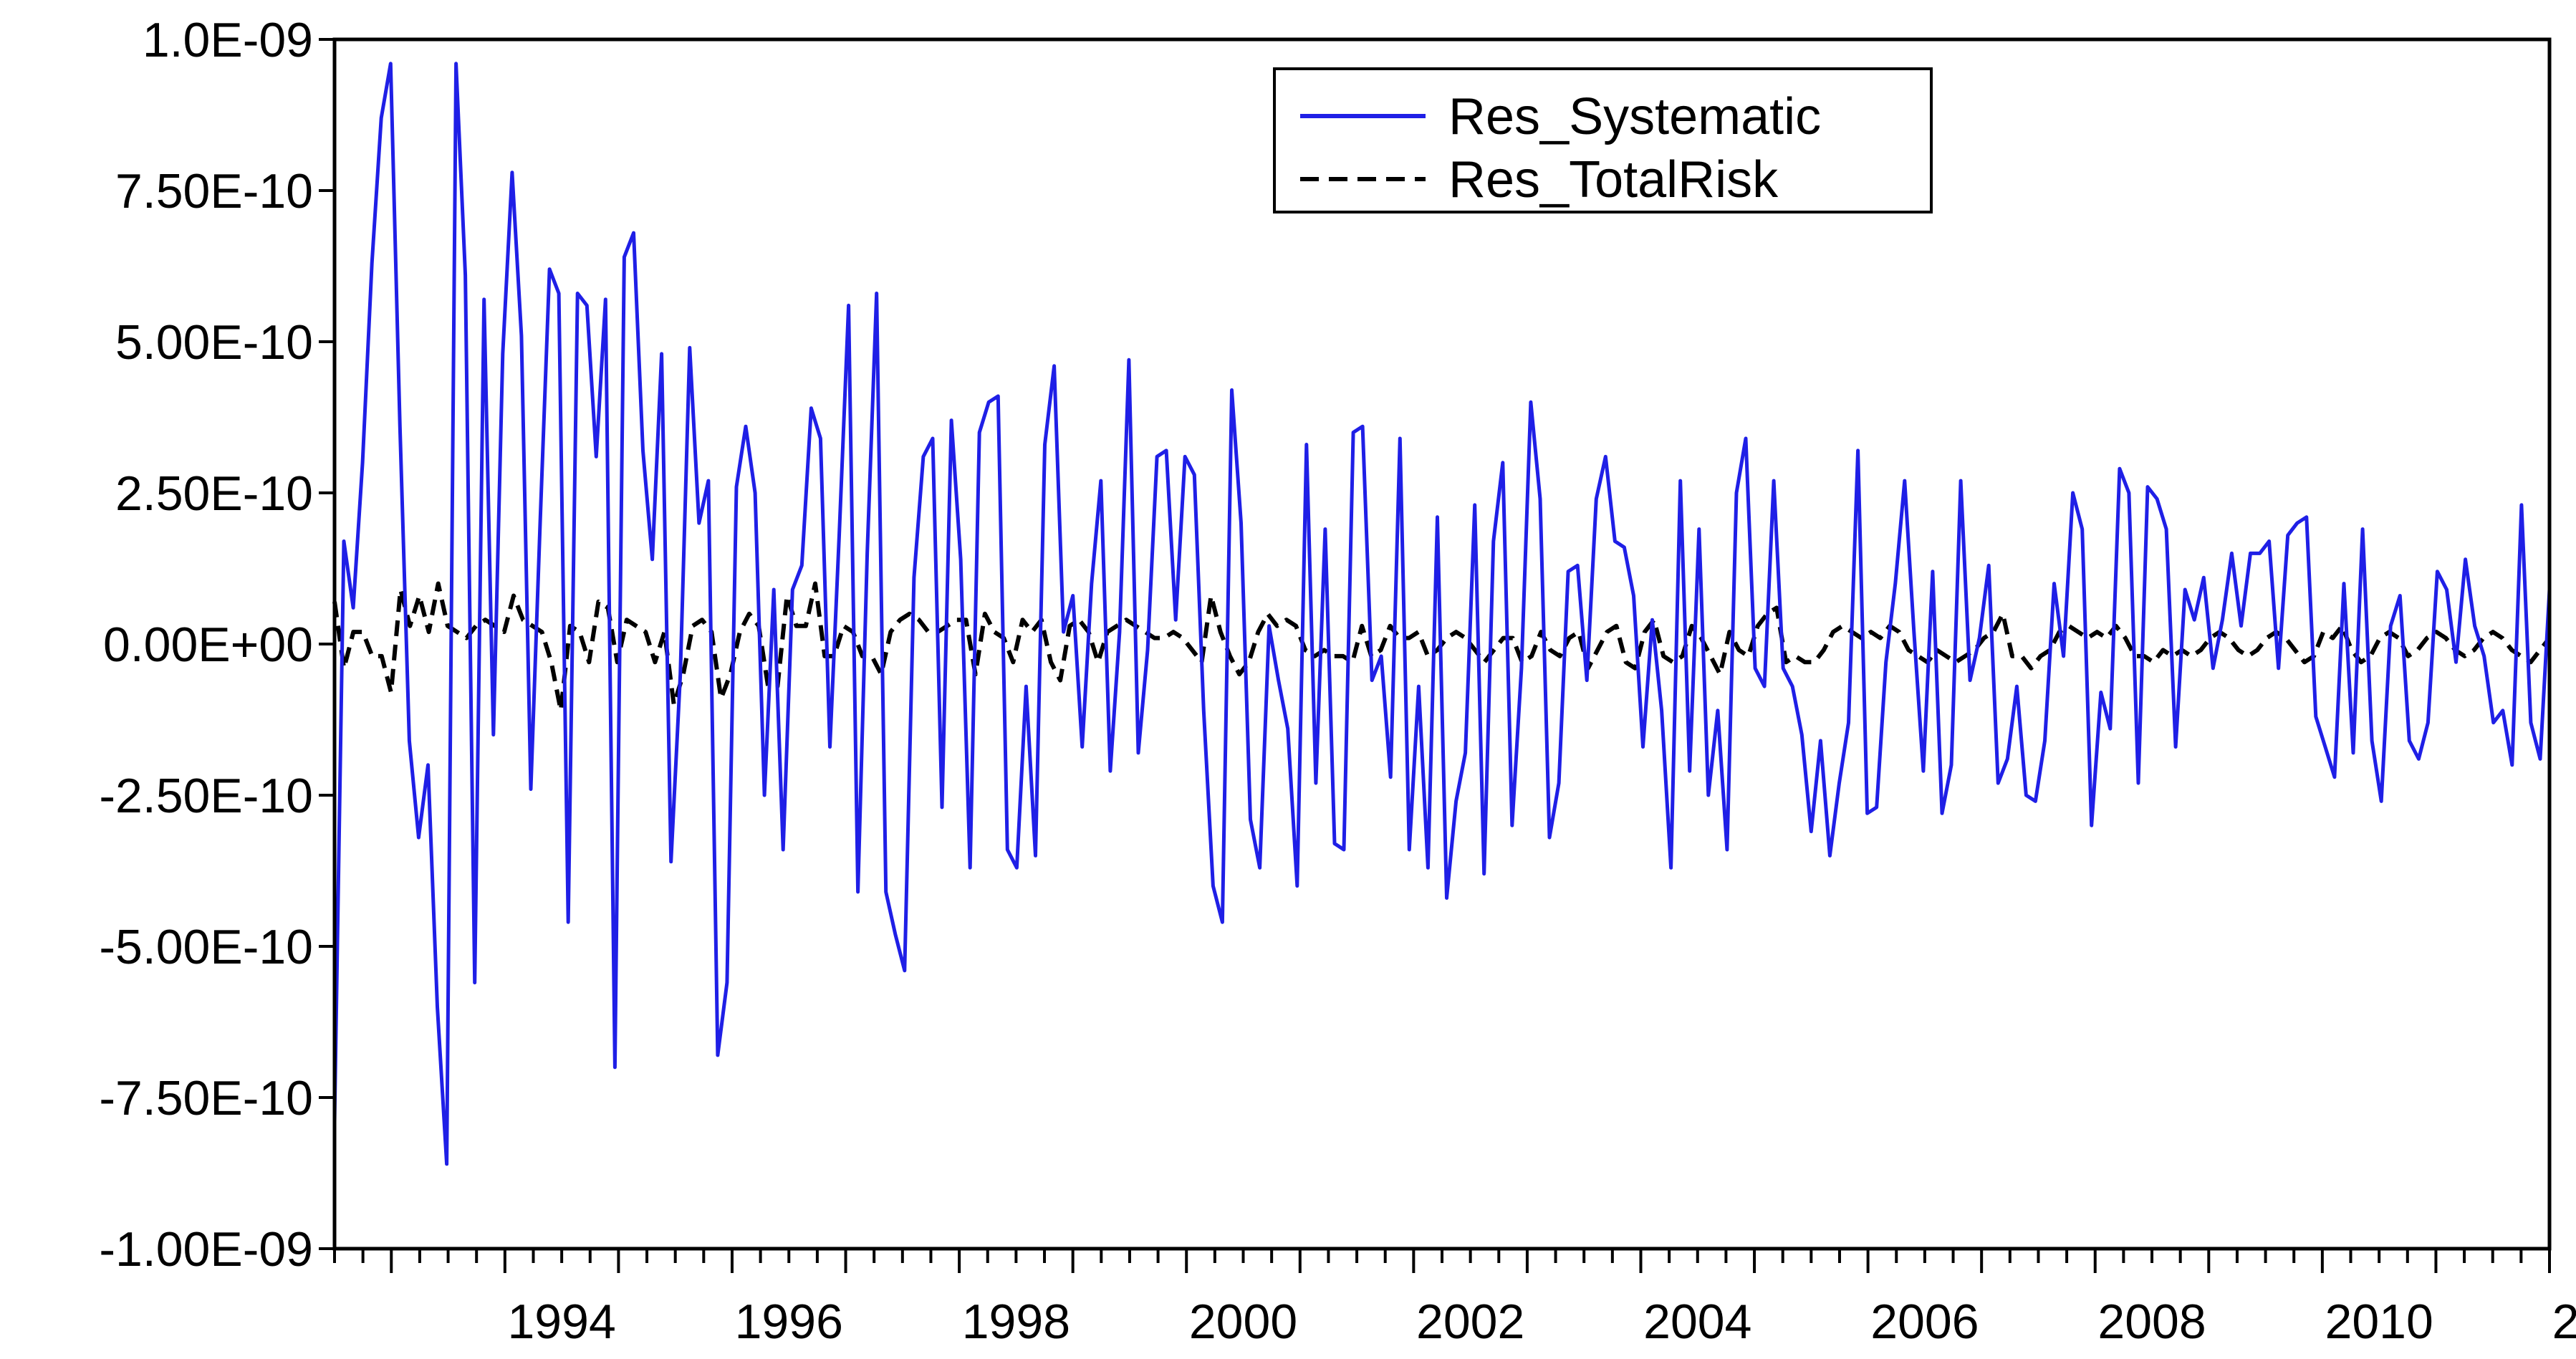 This screenshot has width=2576, height=1359. I want to click on legend-box, so click(1603, 140).